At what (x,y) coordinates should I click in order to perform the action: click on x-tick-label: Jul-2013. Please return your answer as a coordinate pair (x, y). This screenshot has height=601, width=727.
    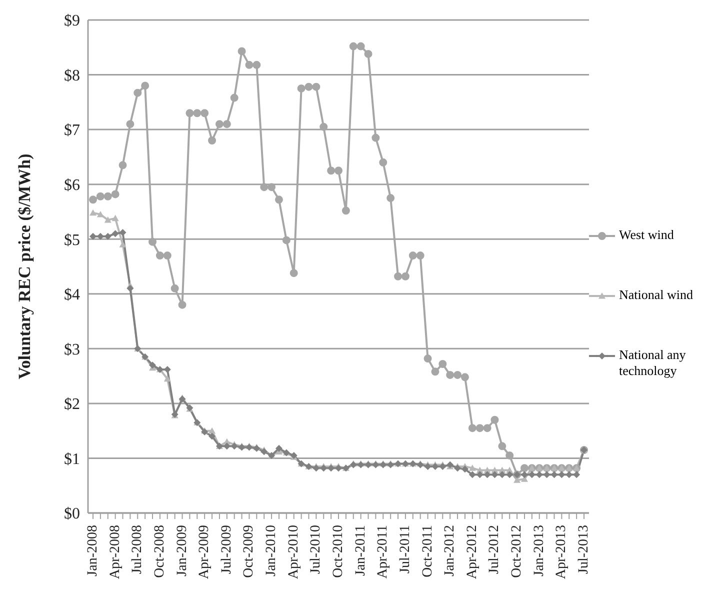
    Looking at the image, I should click on (584, 549).